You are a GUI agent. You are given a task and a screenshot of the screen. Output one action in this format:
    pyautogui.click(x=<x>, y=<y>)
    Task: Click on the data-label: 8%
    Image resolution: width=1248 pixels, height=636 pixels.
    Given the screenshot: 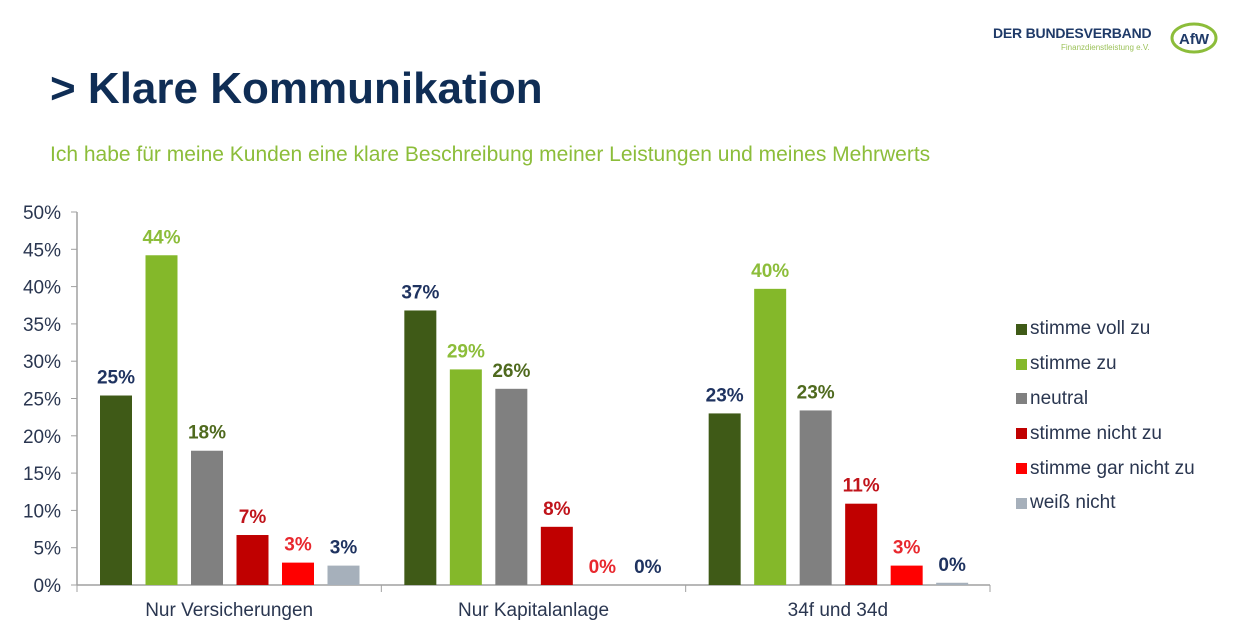 What is the action you would take?
    pyautogui.click(x=557, y=509)
    